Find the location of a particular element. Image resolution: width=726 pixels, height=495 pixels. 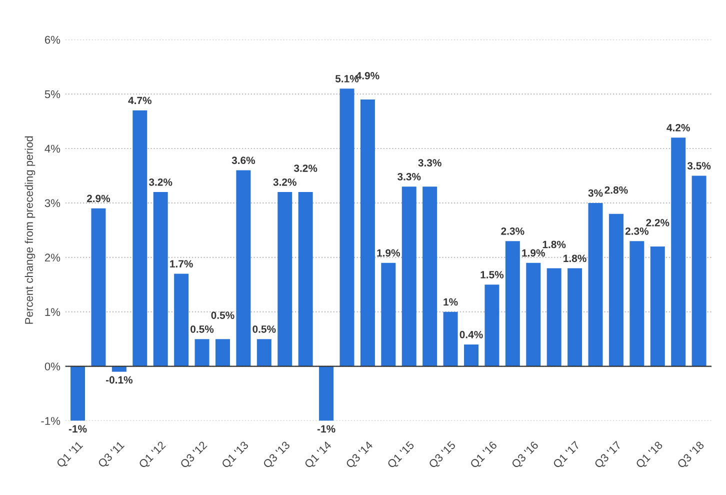

y-tick-label: 4% is located at coordinates (52, 148).